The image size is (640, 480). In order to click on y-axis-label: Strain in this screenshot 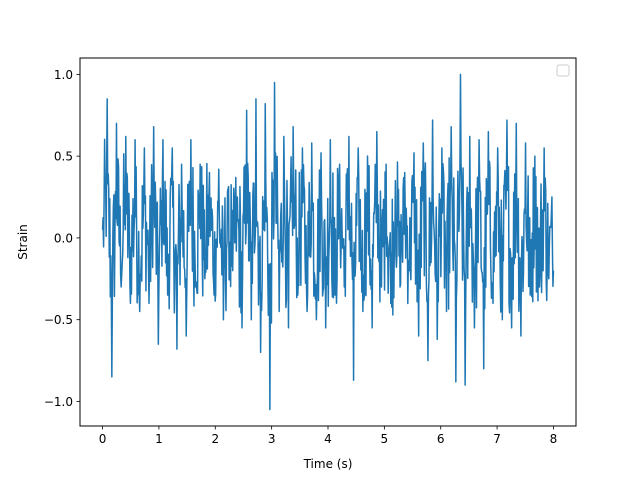, I will do `click(23, 242)`.